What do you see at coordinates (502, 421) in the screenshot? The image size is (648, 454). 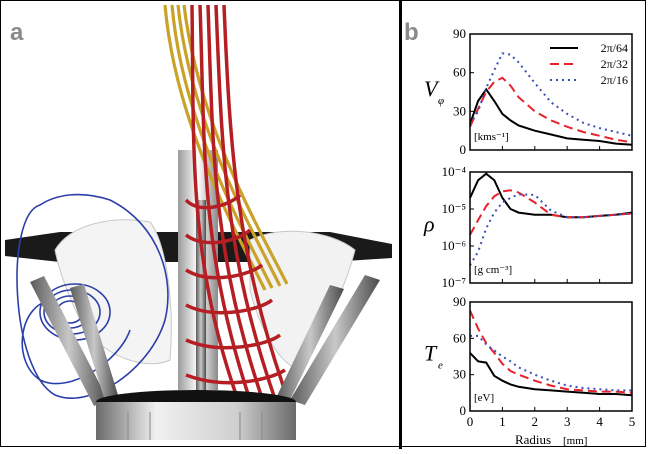 I see `xtick-label: 1` at bounding box center [502, 421].